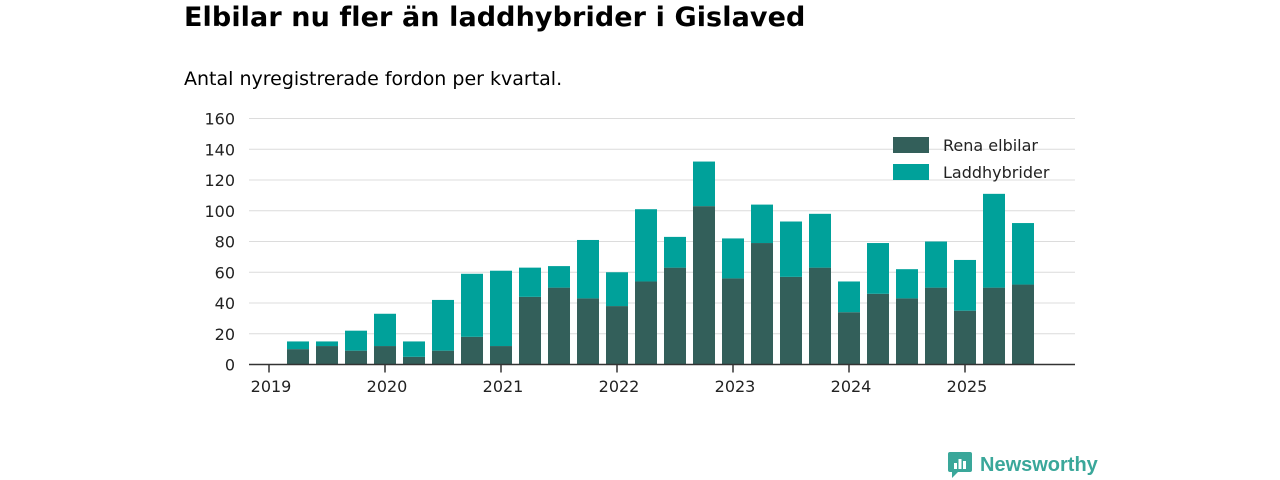  I want to click on x-tick-label: 2021, so click(503, 386).